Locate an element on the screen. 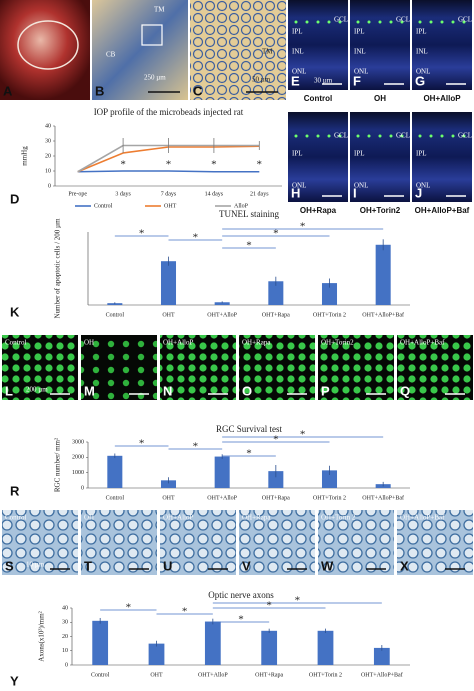  photo-text: 200 µm is located at coordinates (37, 390).